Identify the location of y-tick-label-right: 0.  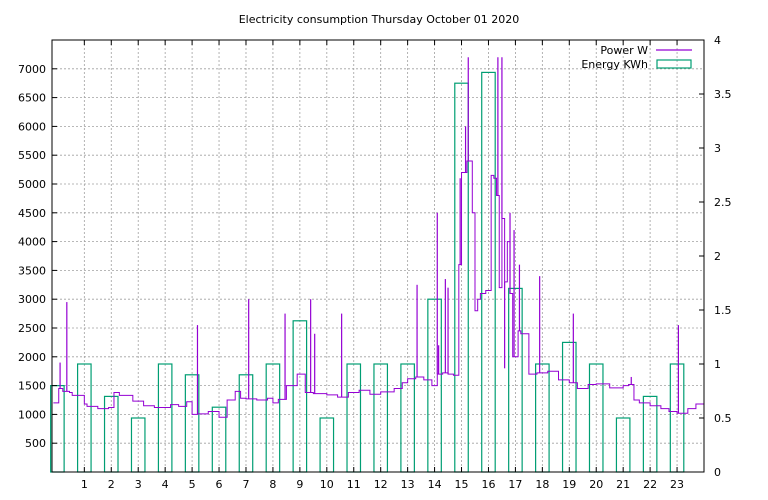
(717, 472).